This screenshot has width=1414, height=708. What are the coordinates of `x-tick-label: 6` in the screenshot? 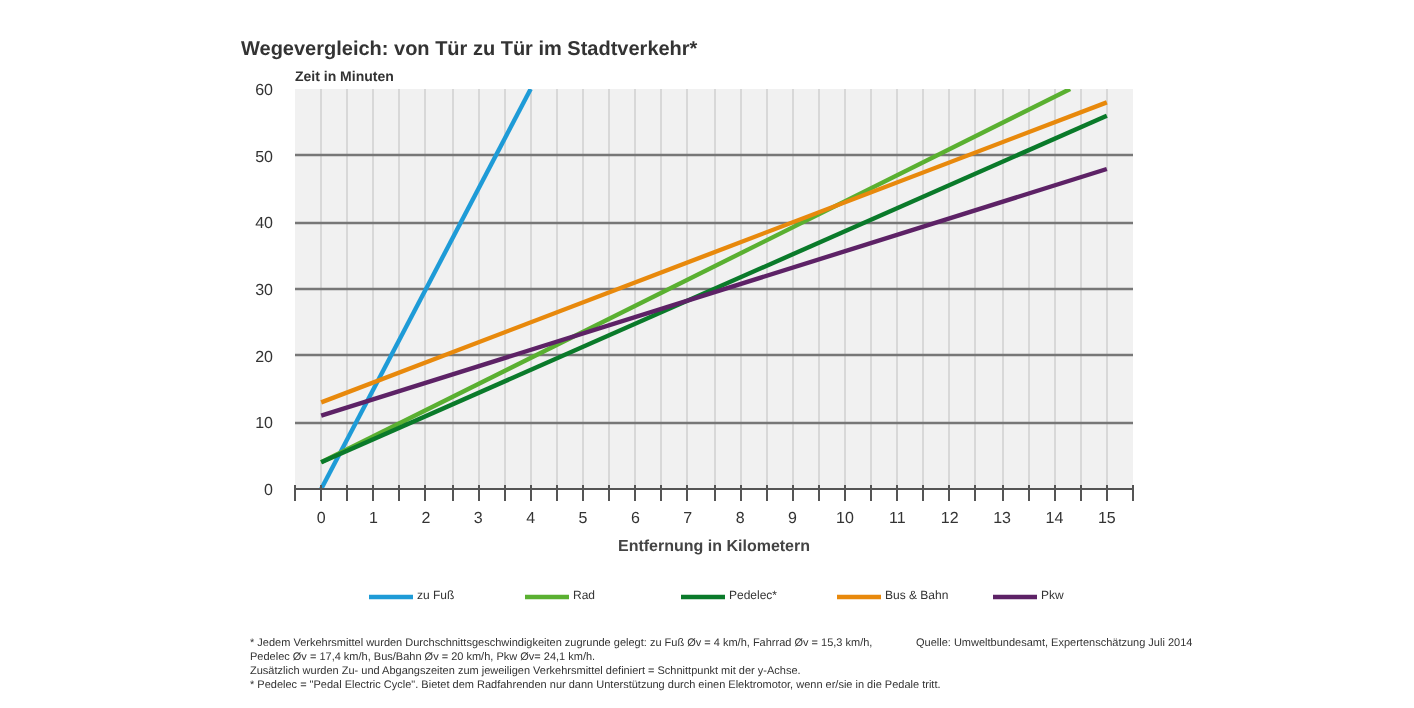 It's located at (635, 518).